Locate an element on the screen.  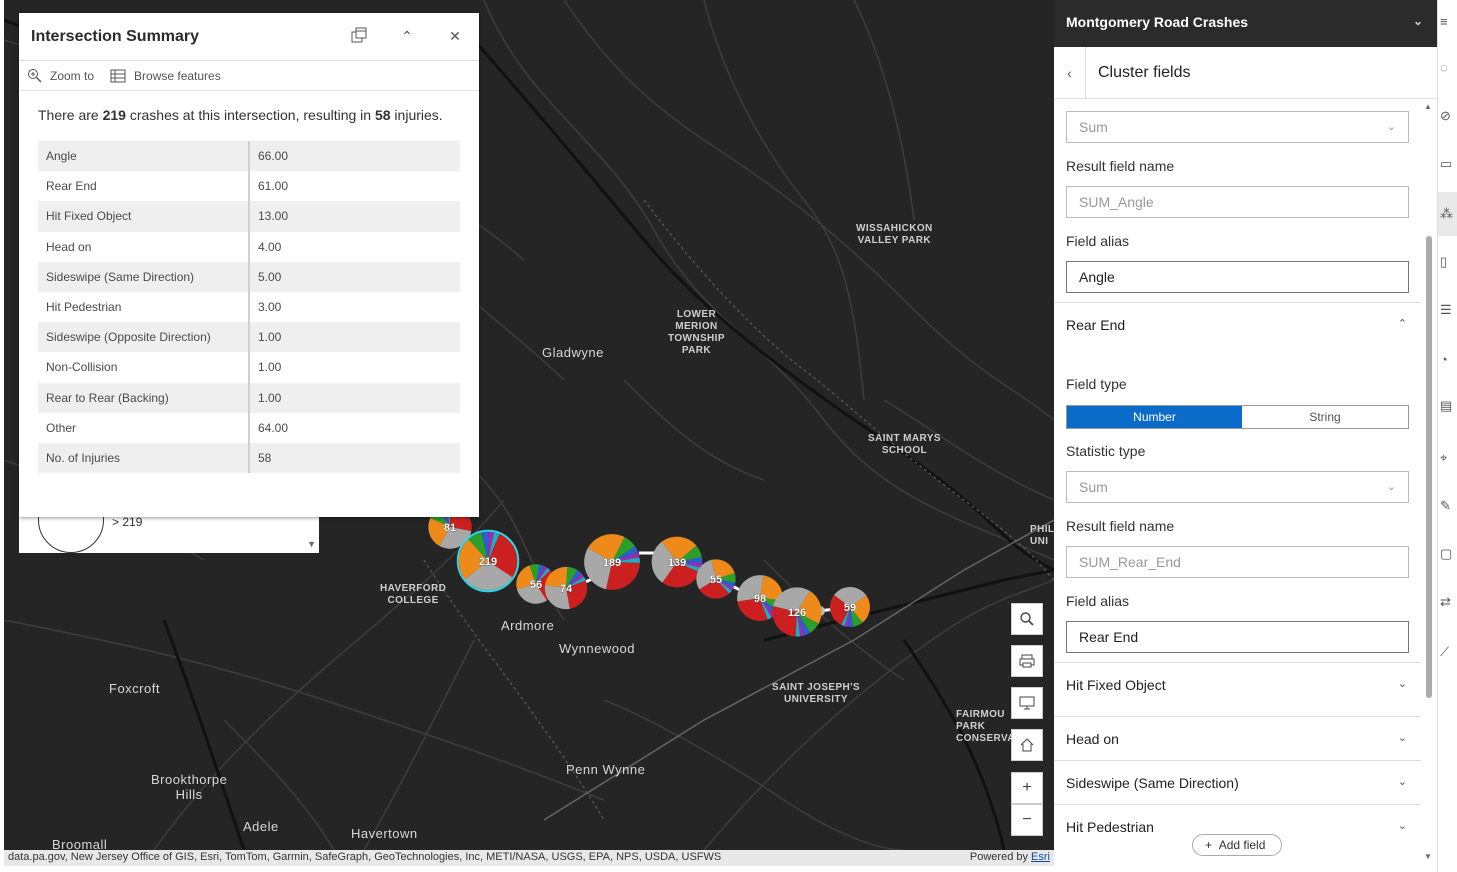
zoom-in-button: + is located at coordinates (1027, 788).